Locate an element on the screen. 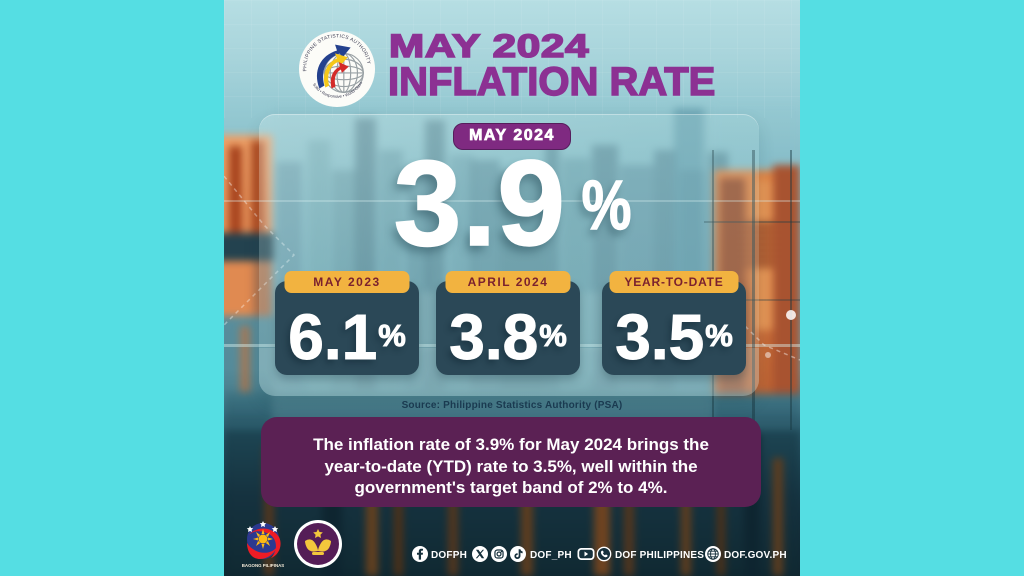 The width and height of the screenshot is (1024, 576). svg-text: BAGONG PILIPINAS is located at coordinates (263, 565).